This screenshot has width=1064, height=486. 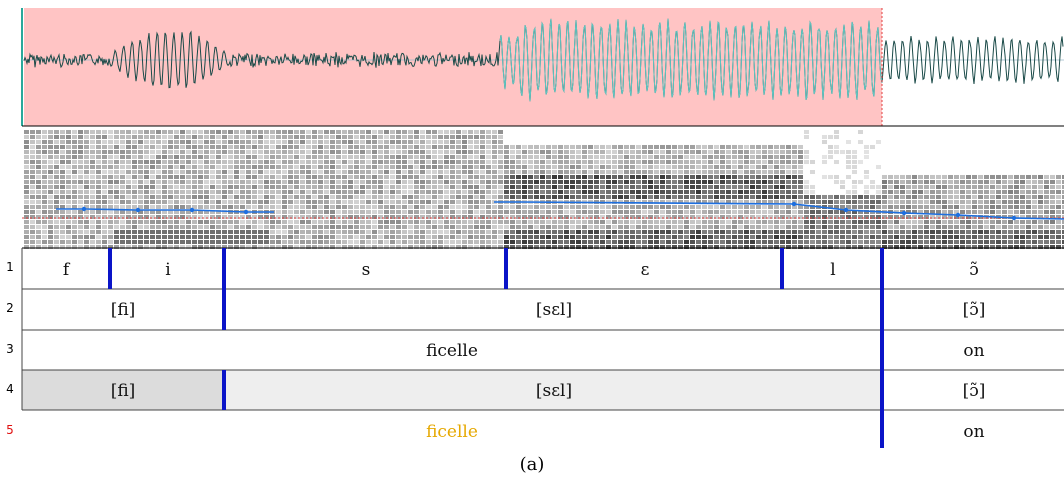 What do you see at coordinates (10, 308) in the screenshot?
I see `tier-number-2: 2` at bounding box center [10, 308].